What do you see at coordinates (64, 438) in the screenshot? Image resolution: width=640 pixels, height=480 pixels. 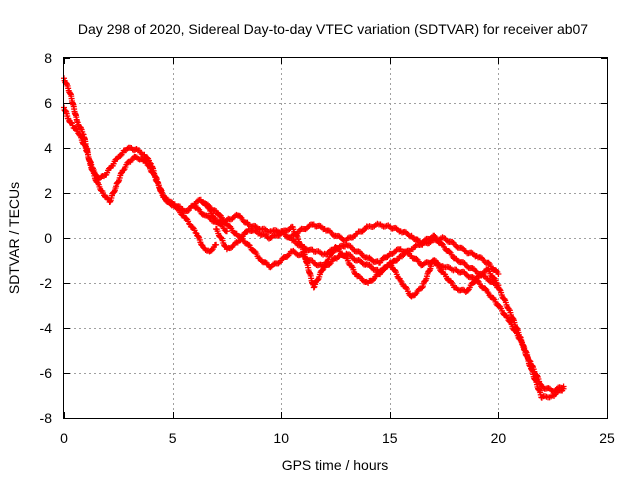 I see `x-tick-label: 0` at bounding box center [64, 438].